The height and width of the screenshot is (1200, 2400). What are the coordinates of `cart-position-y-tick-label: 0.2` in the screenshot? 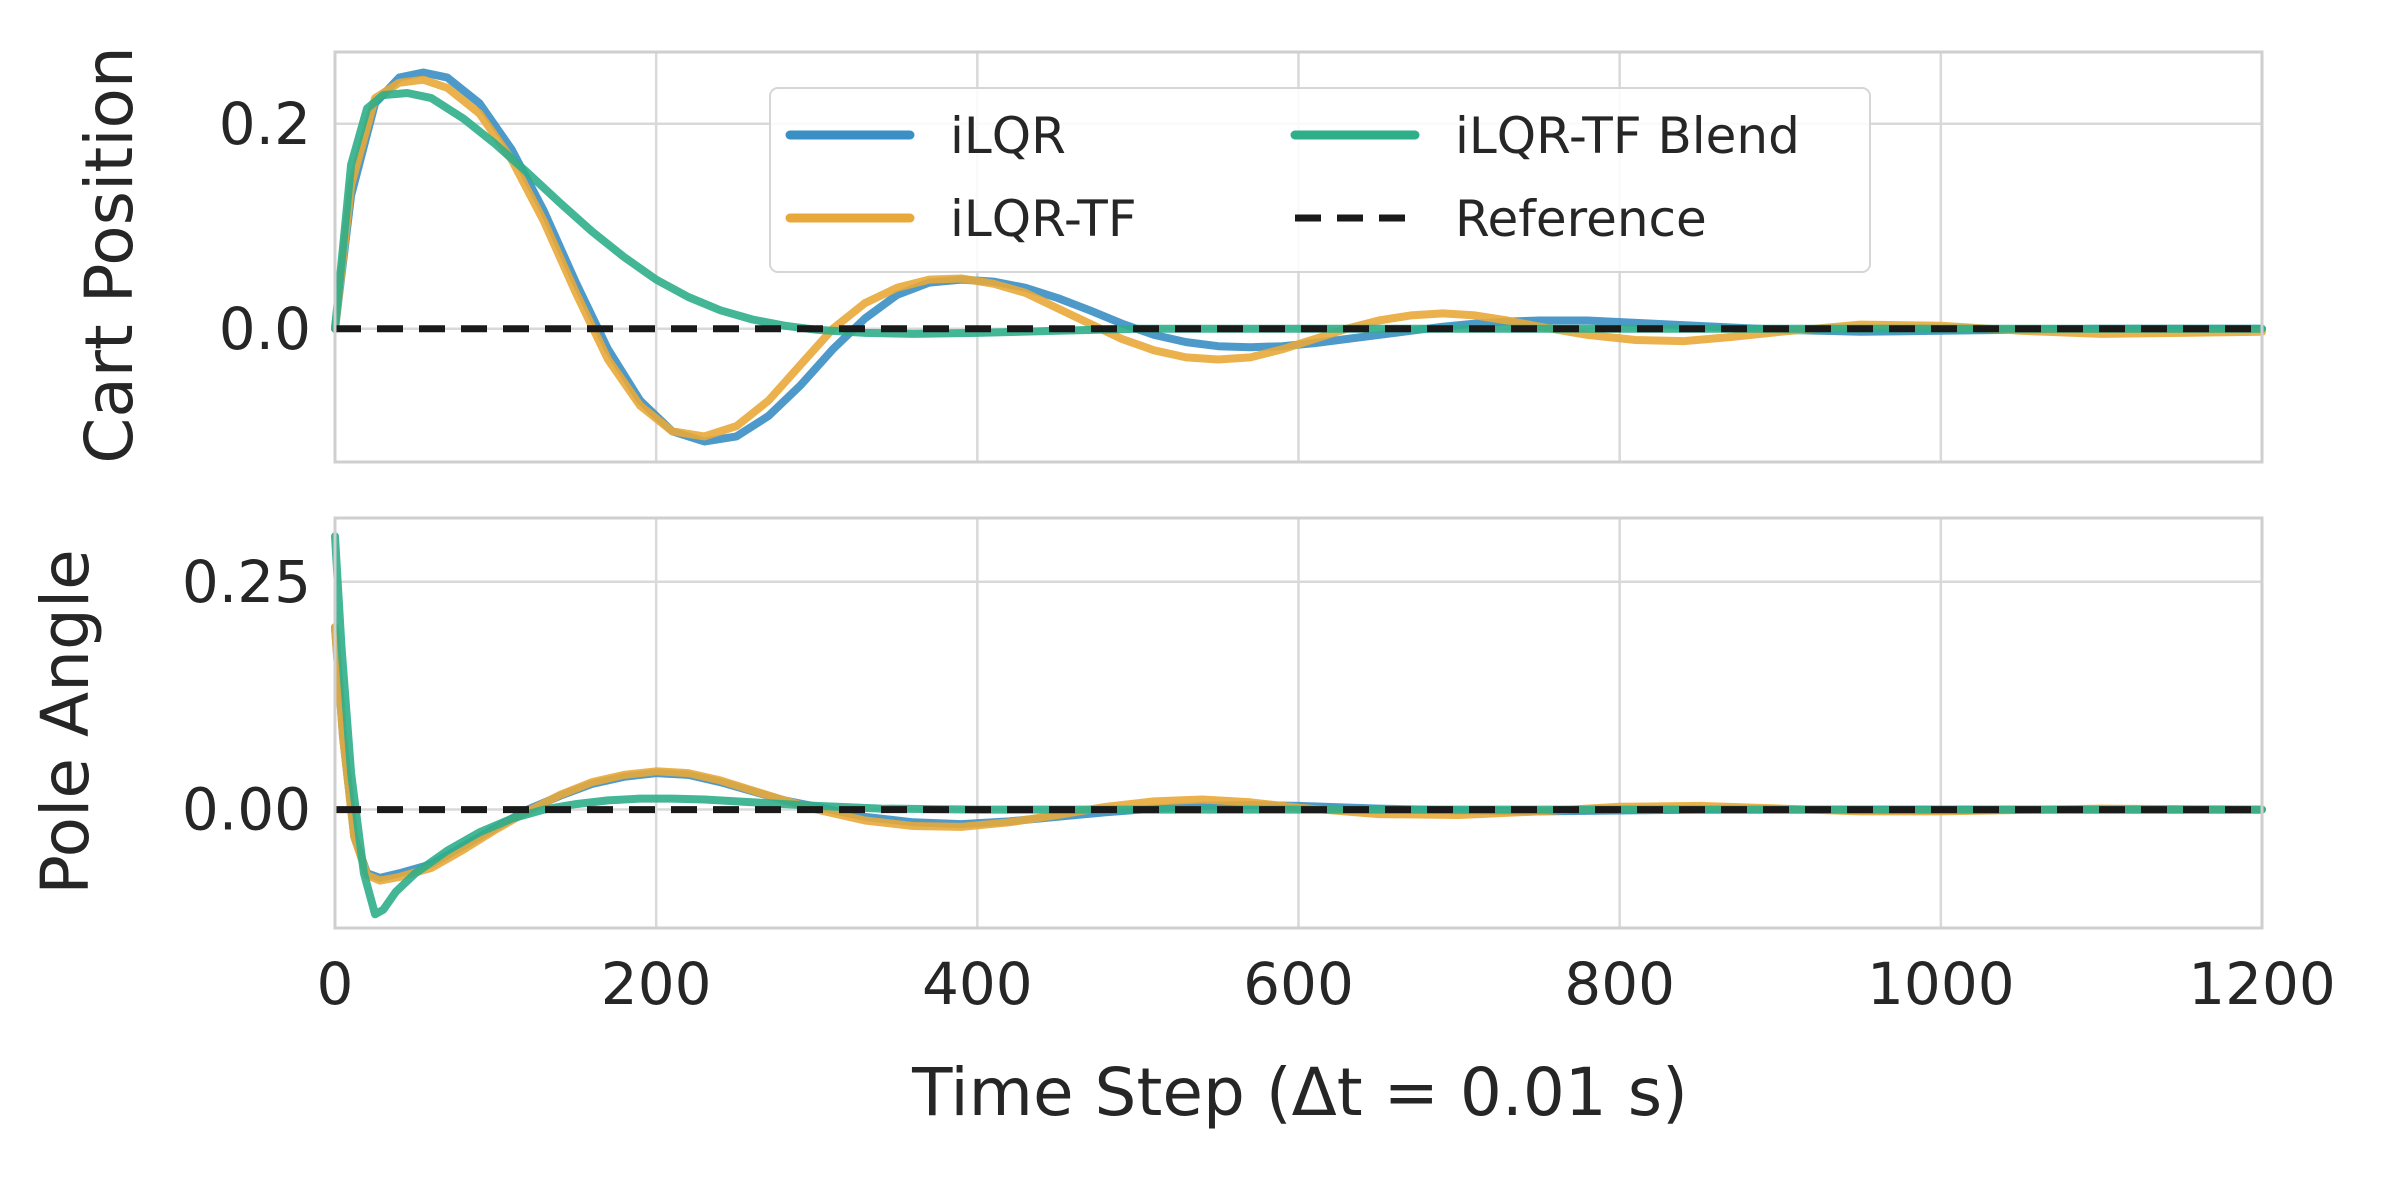 It's located at (265, 124).